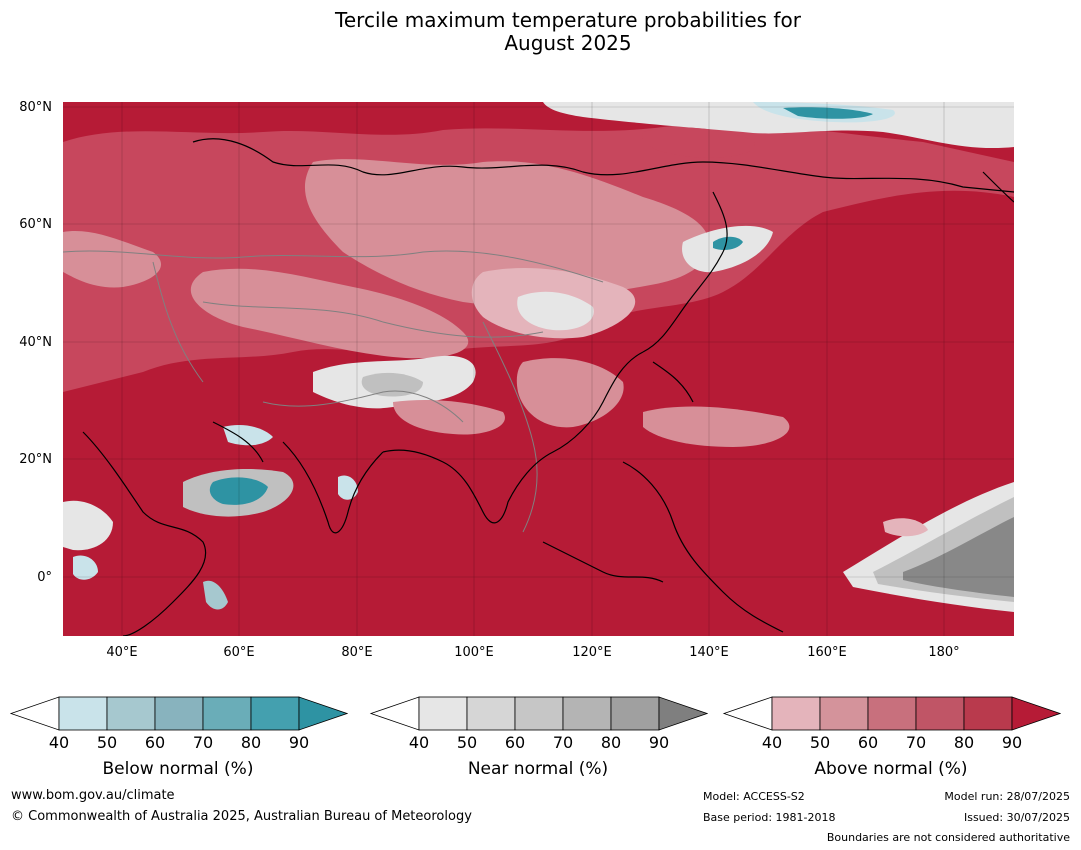 Image resolution: width=1081 pixels, height=850 pixels. Describe the element at coordinates (515, 742) in the screenshot. I see `near-tick-60: 60` at that location.